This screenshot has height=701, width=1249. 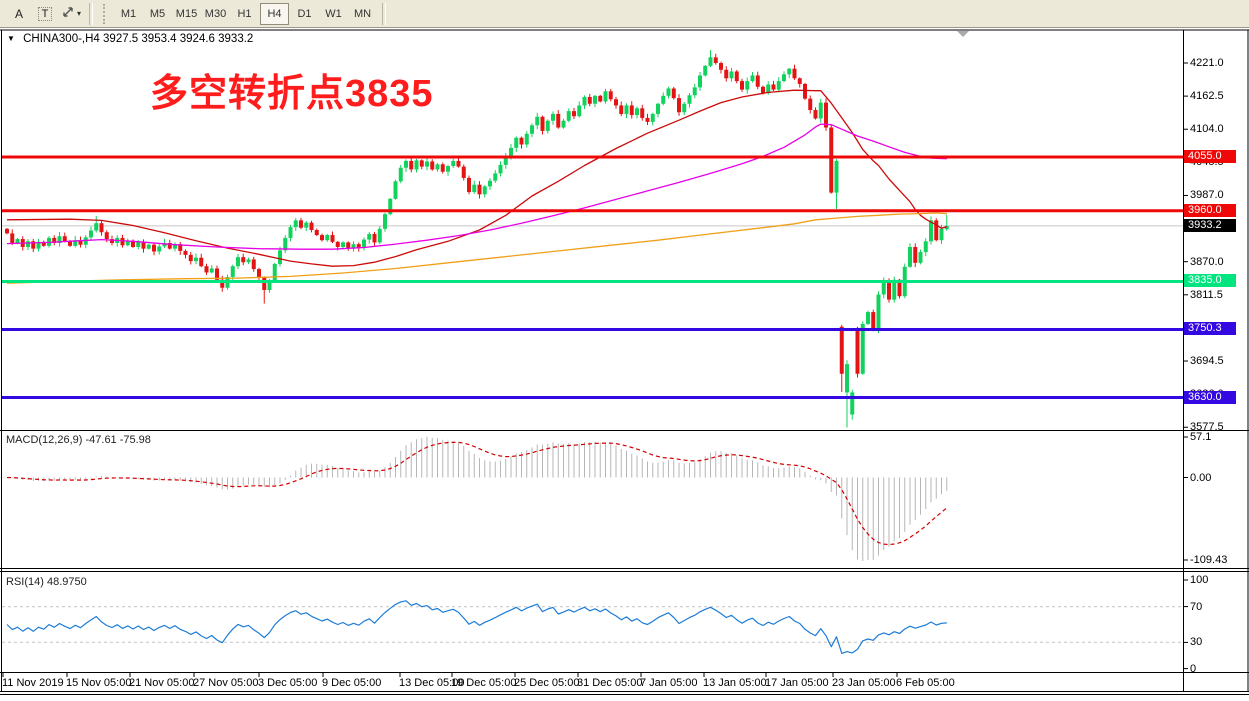 What do you see at coordinates (1206, 294) in the screenshot?
I see `price-axis-label: 3811.5` at bounding box center [1206, 294].